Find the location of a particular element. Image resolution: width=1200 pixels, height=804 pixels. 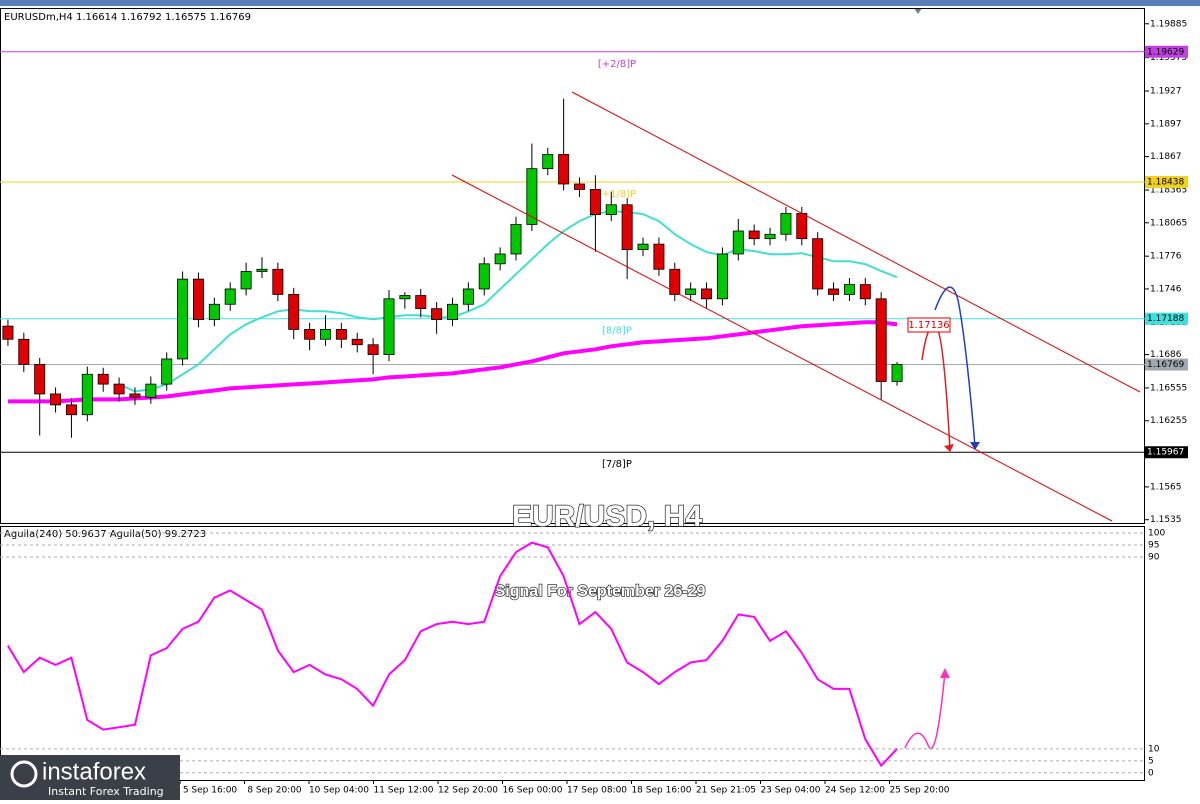

indicator-label: Aguila(240) 50.9637 Aguila(50) 99.2723 is located at coordinates (105, 534).